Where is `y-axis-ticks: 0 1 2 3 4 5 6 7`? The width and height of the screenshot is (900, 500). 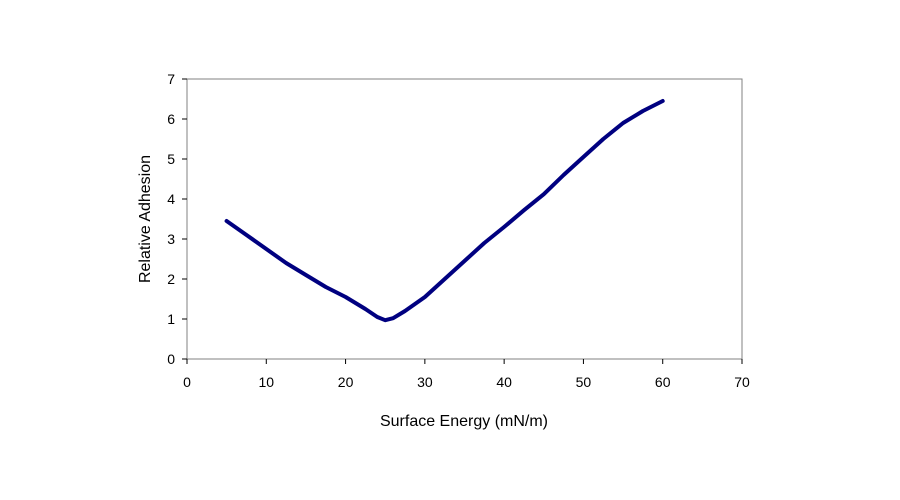
y-axis-ticks: 0 1 2 3 4 5 6 7 is located at coordinates (177, 219).